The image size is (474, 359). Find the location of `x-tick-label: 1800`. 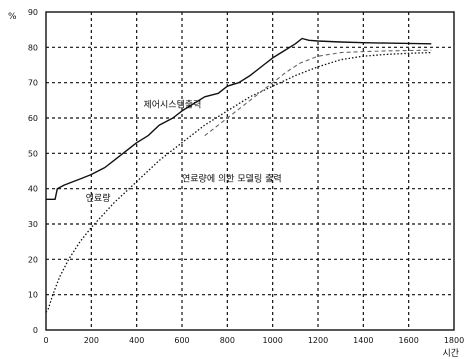

x-tick-label: 1800 is located at coordinates (454, 340).